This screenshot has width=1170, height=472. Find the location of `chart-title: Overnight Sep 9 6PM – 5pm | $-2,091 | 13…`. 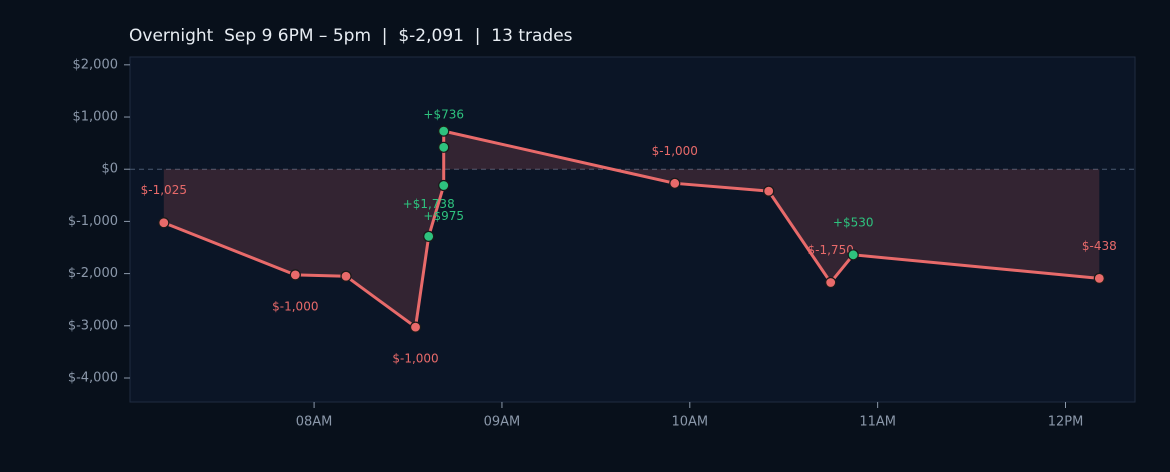

chart-title: Overnight Sep 9 6PM – 5pm | $-2,091 | 13… is located at coordinates (351, 36).